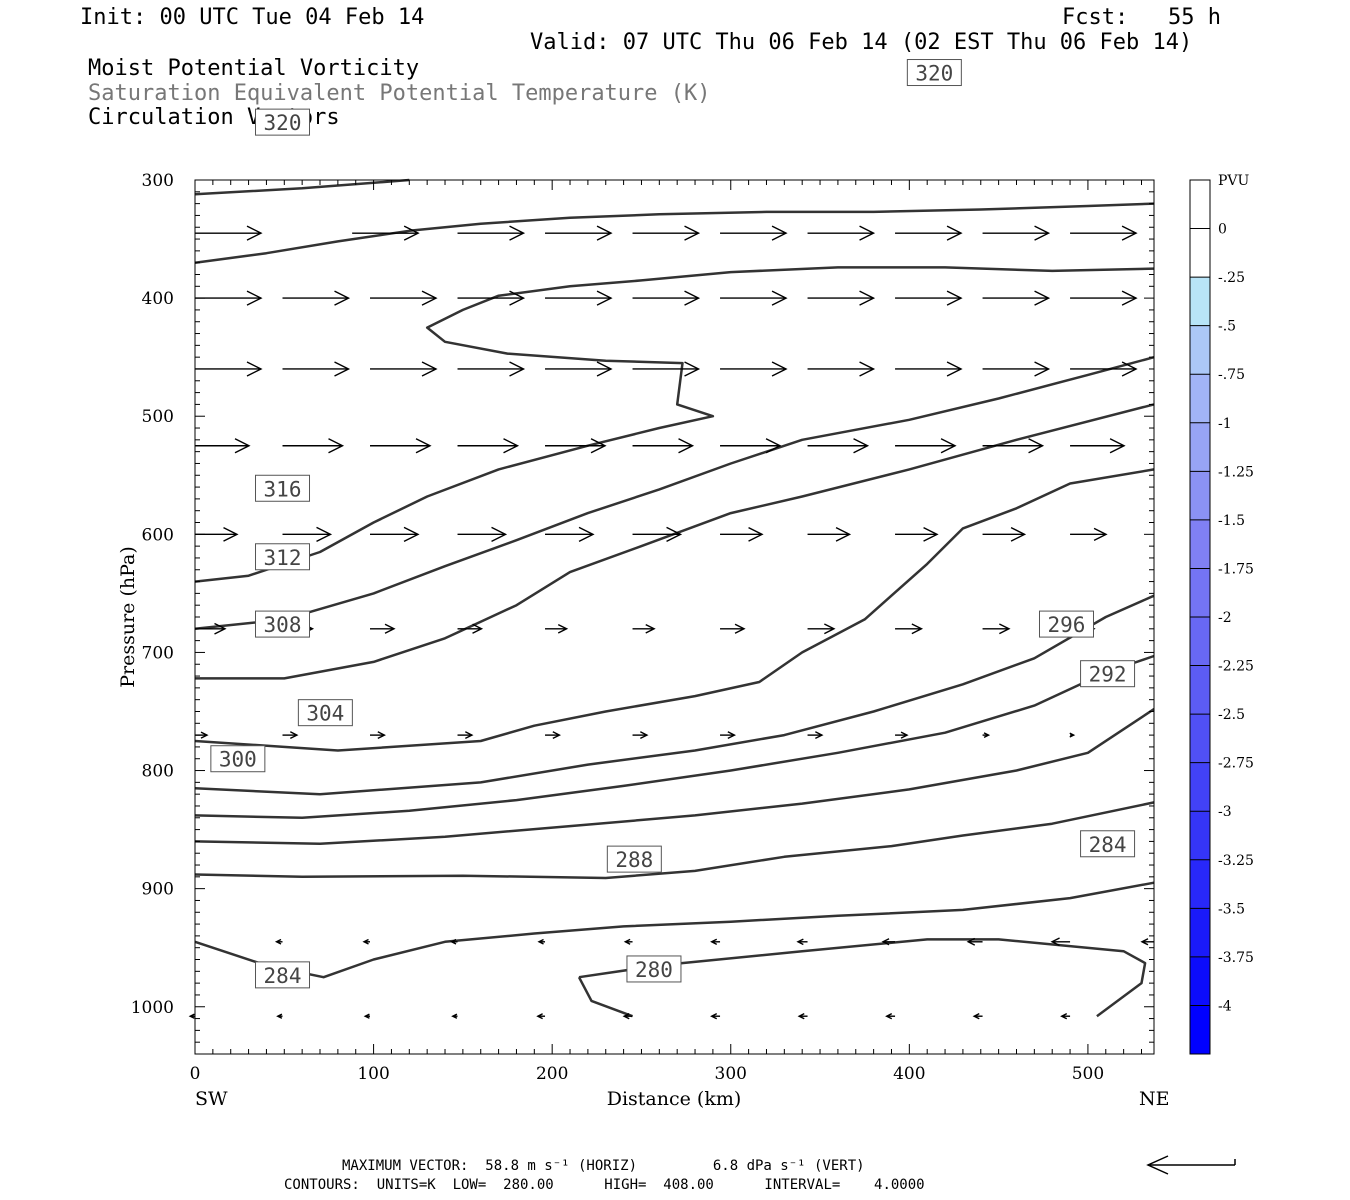  Describe the element at coordinates (252, 17) in the screenshot. I see `init-time: Init: 00 UTC Tue 04 Feb 14` at that location.